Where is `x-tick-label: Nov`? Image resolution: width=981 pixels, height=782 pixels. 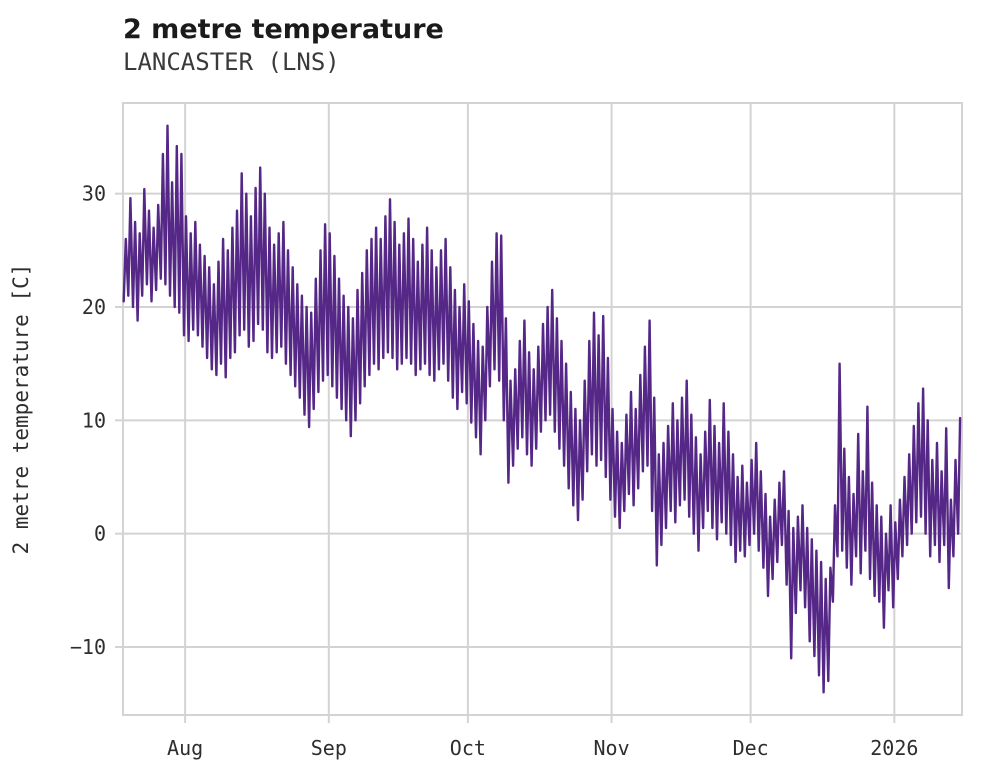 x-tick-label: Nov is located at coordinates (612, 748).